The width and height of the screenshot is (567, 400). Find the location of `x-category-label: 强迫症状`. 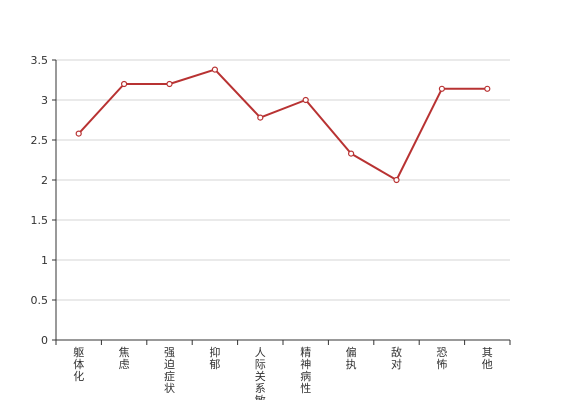

x-category-label: 强迫症状 is located at coordinates (169, 370).